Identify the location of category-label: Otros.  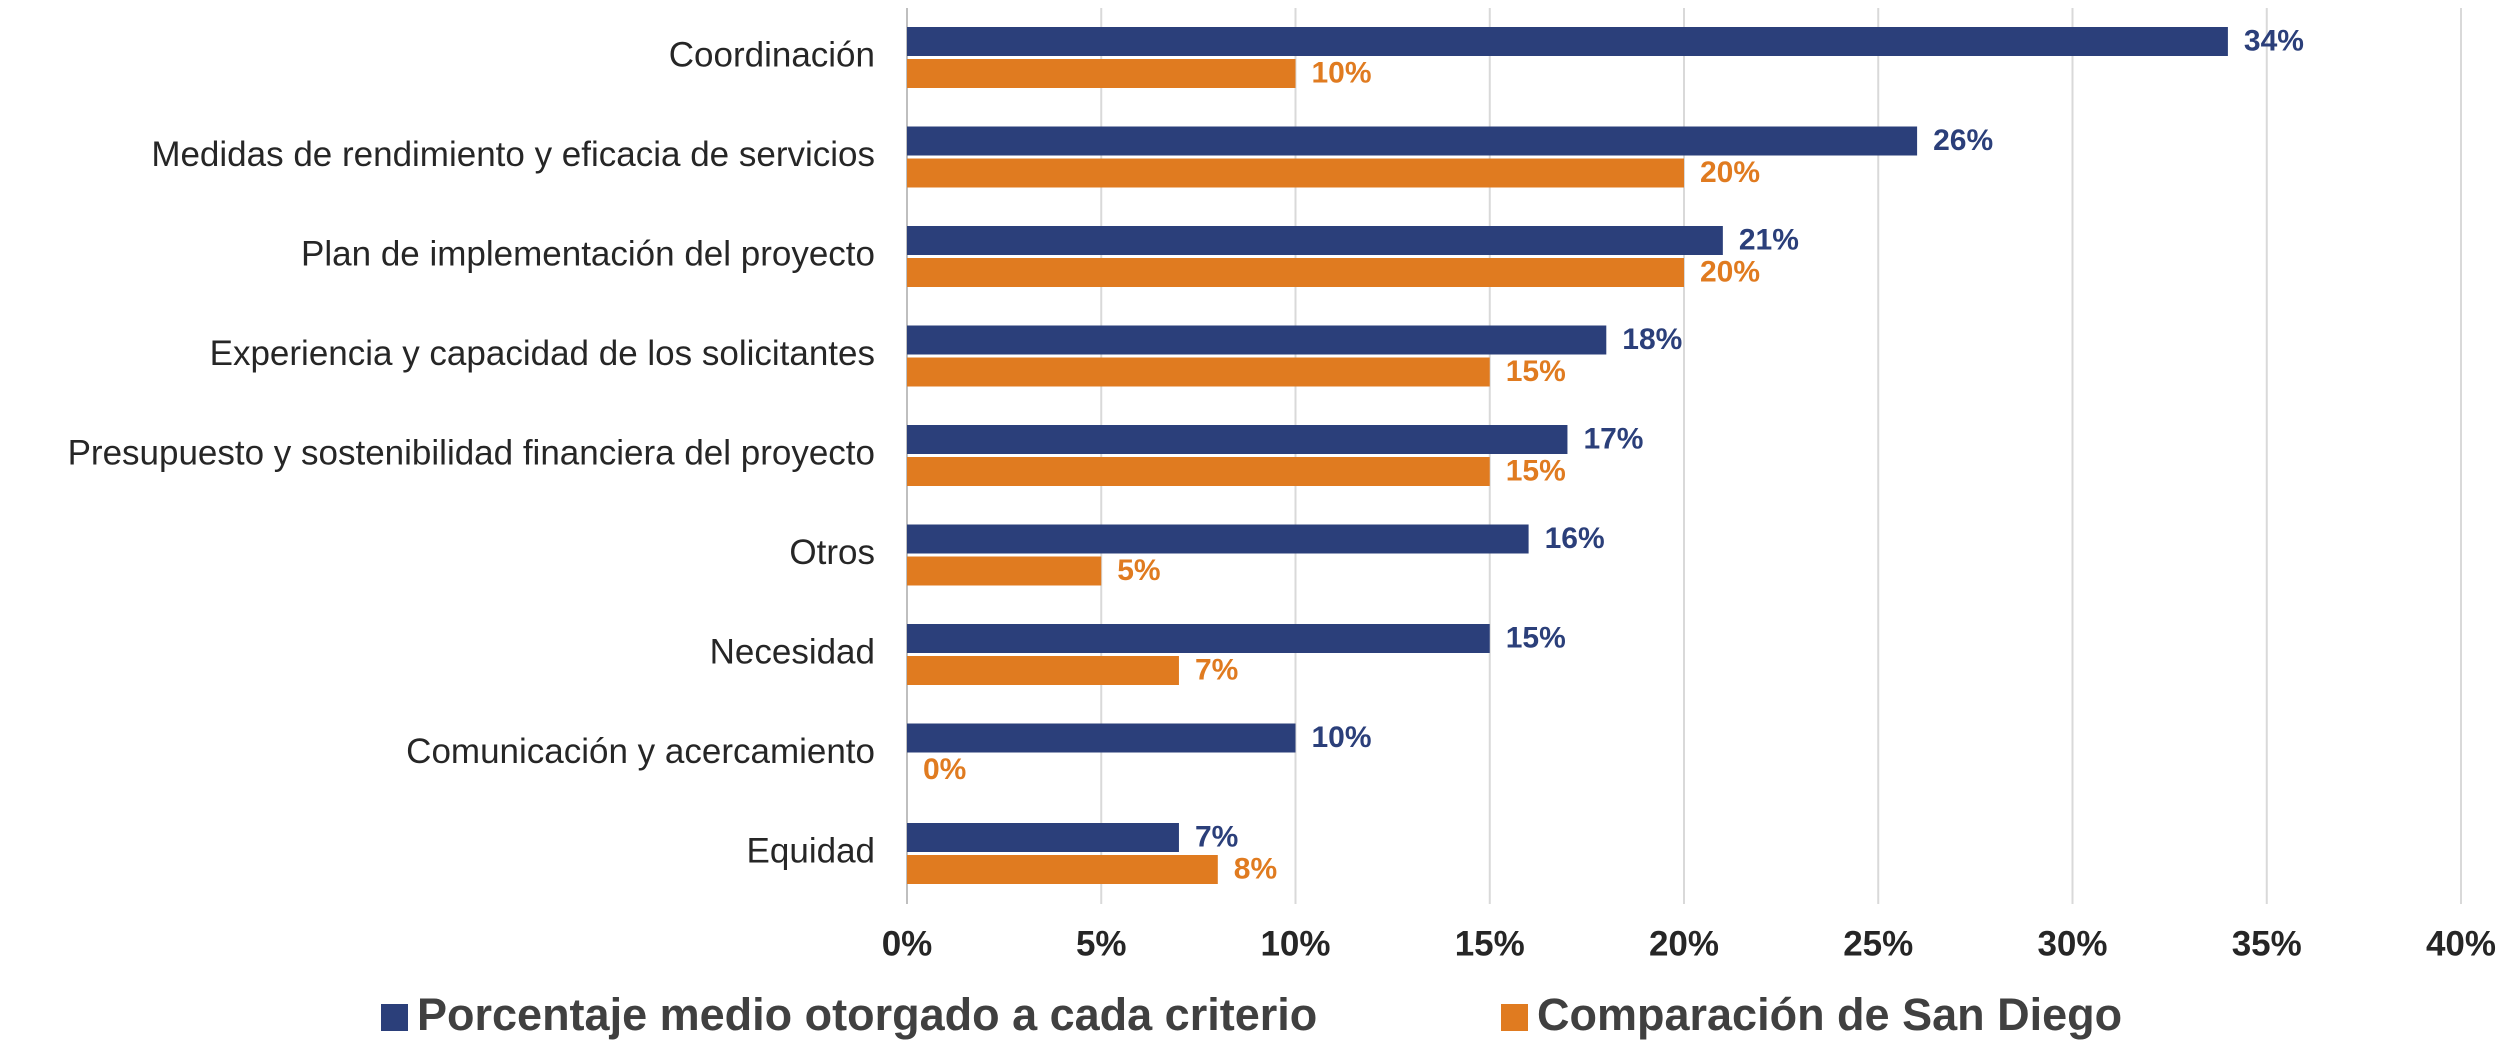
(832, 552).